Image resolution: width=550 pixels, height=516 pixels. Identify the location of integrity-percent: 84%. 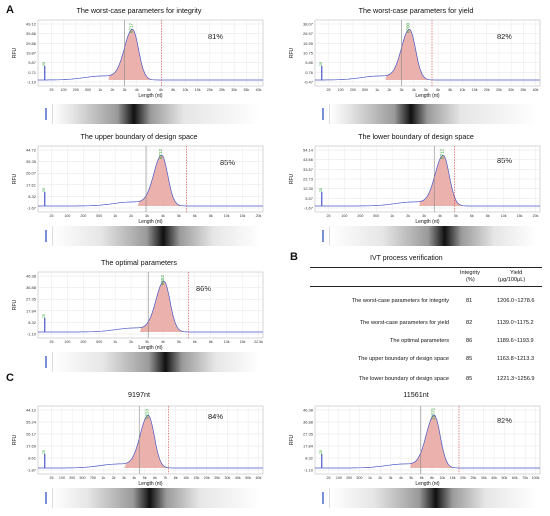
(216, 416).